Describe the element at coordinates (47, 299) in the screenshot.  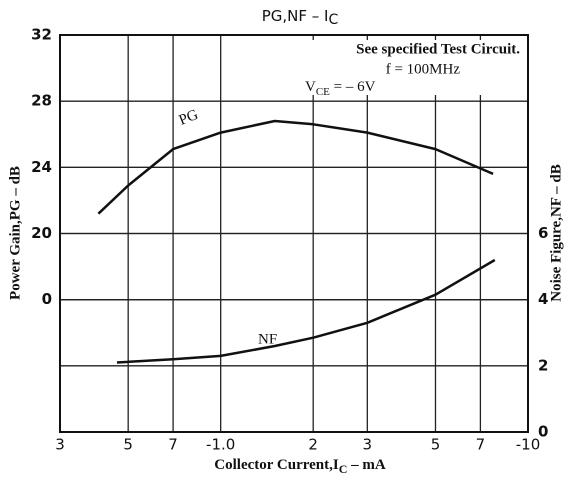
I see `y-tick-label: 0` at that location.